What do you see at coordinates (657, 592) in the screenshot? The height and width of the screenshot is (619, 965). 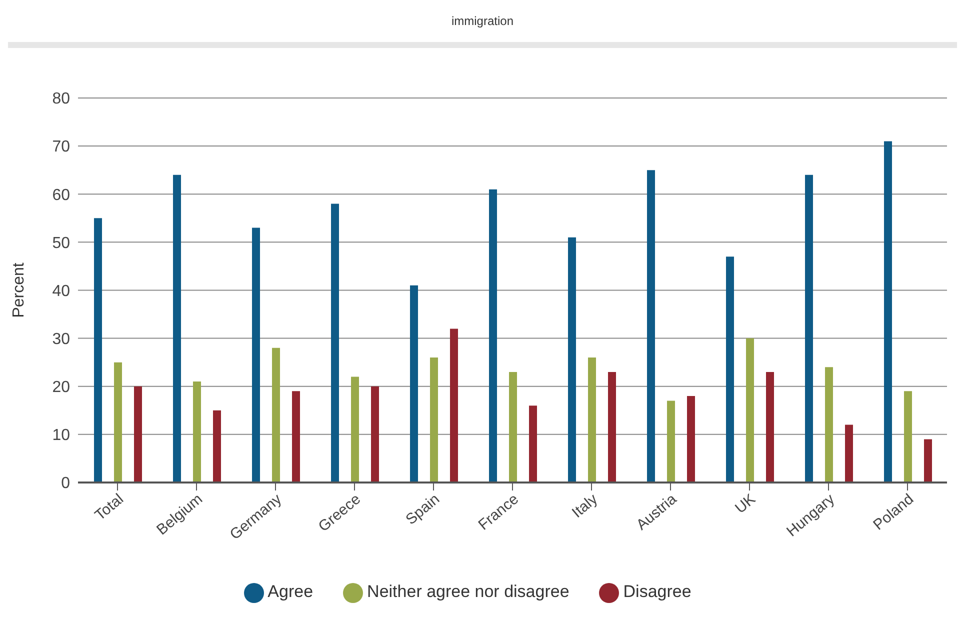 I see `legend-label: Disagree` at bounding box center [657, 592].